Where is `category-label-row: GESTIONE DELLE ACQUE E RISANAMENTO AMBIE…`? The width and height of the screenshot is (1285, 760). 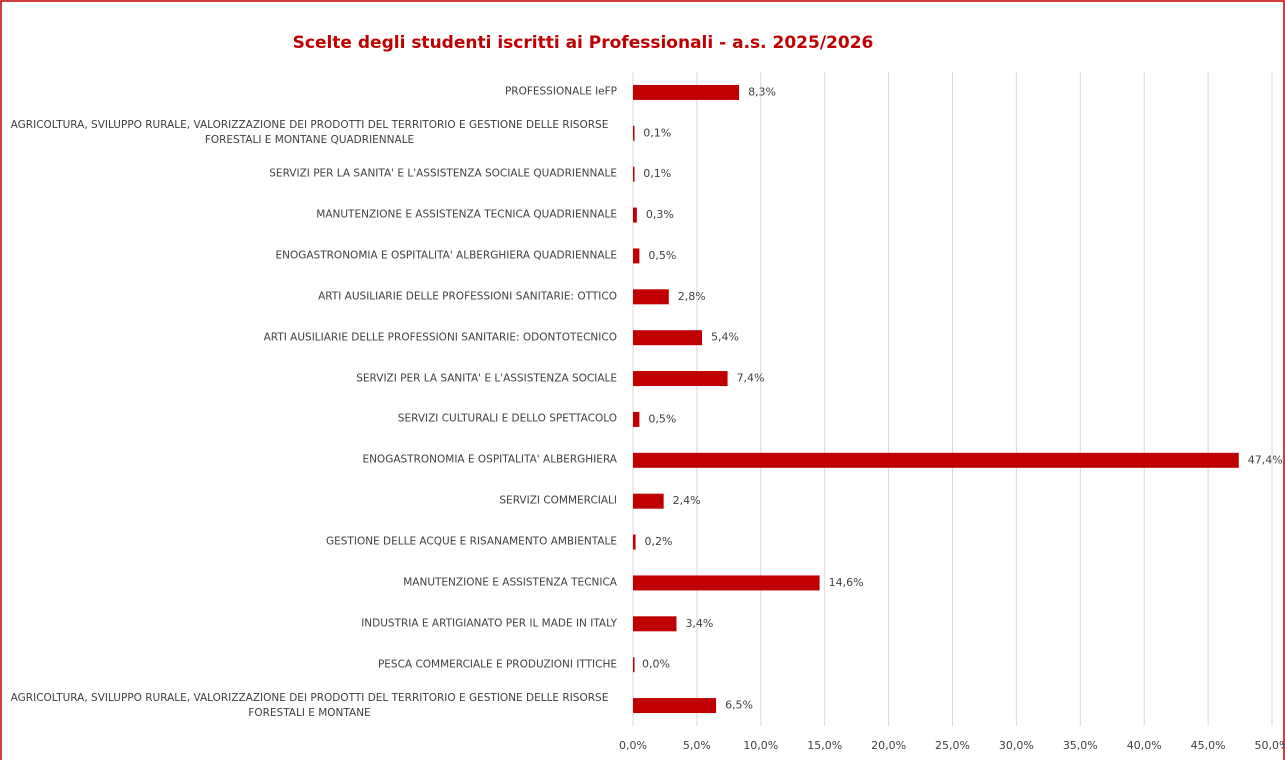 category-label-row: GESTIONE DELLE ACQUE E RISANAMENTO AMBIE… is located at coordinates (308, 542).